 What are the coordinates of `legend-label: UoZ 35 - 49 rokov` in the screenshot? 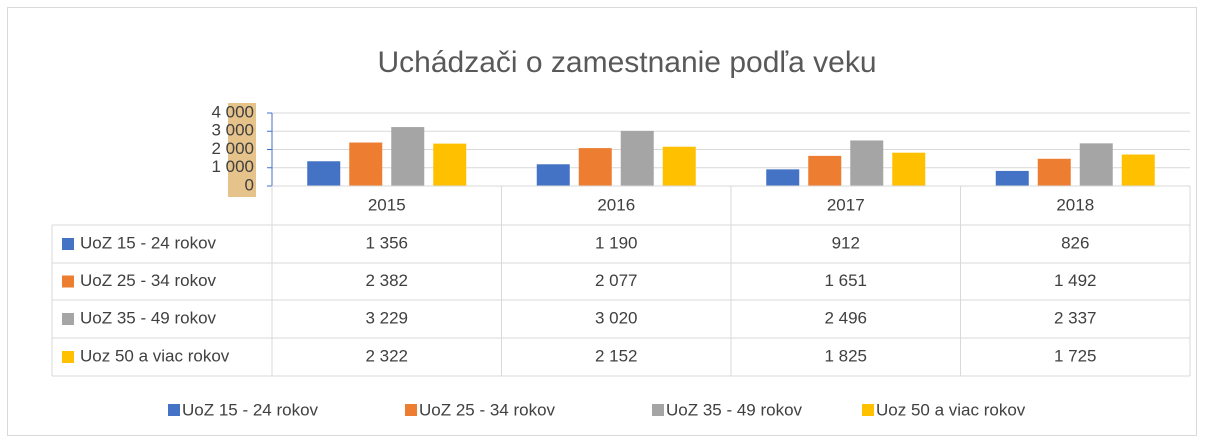 It's located at (734, 409).